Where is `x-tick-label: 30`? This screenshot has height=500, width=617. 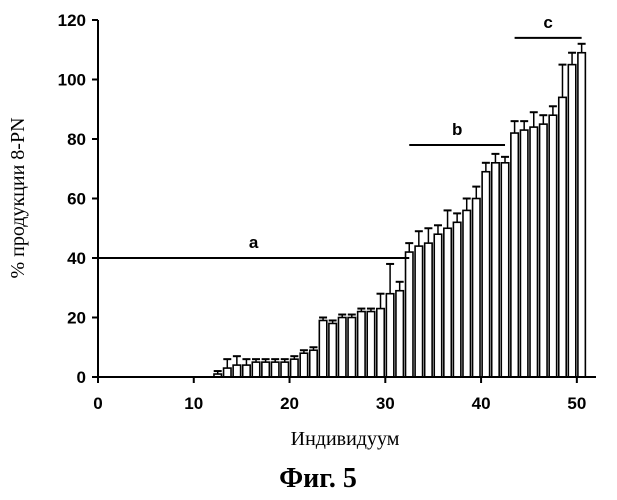
x-tick-label: 30 is located at coordinates (385, 403).